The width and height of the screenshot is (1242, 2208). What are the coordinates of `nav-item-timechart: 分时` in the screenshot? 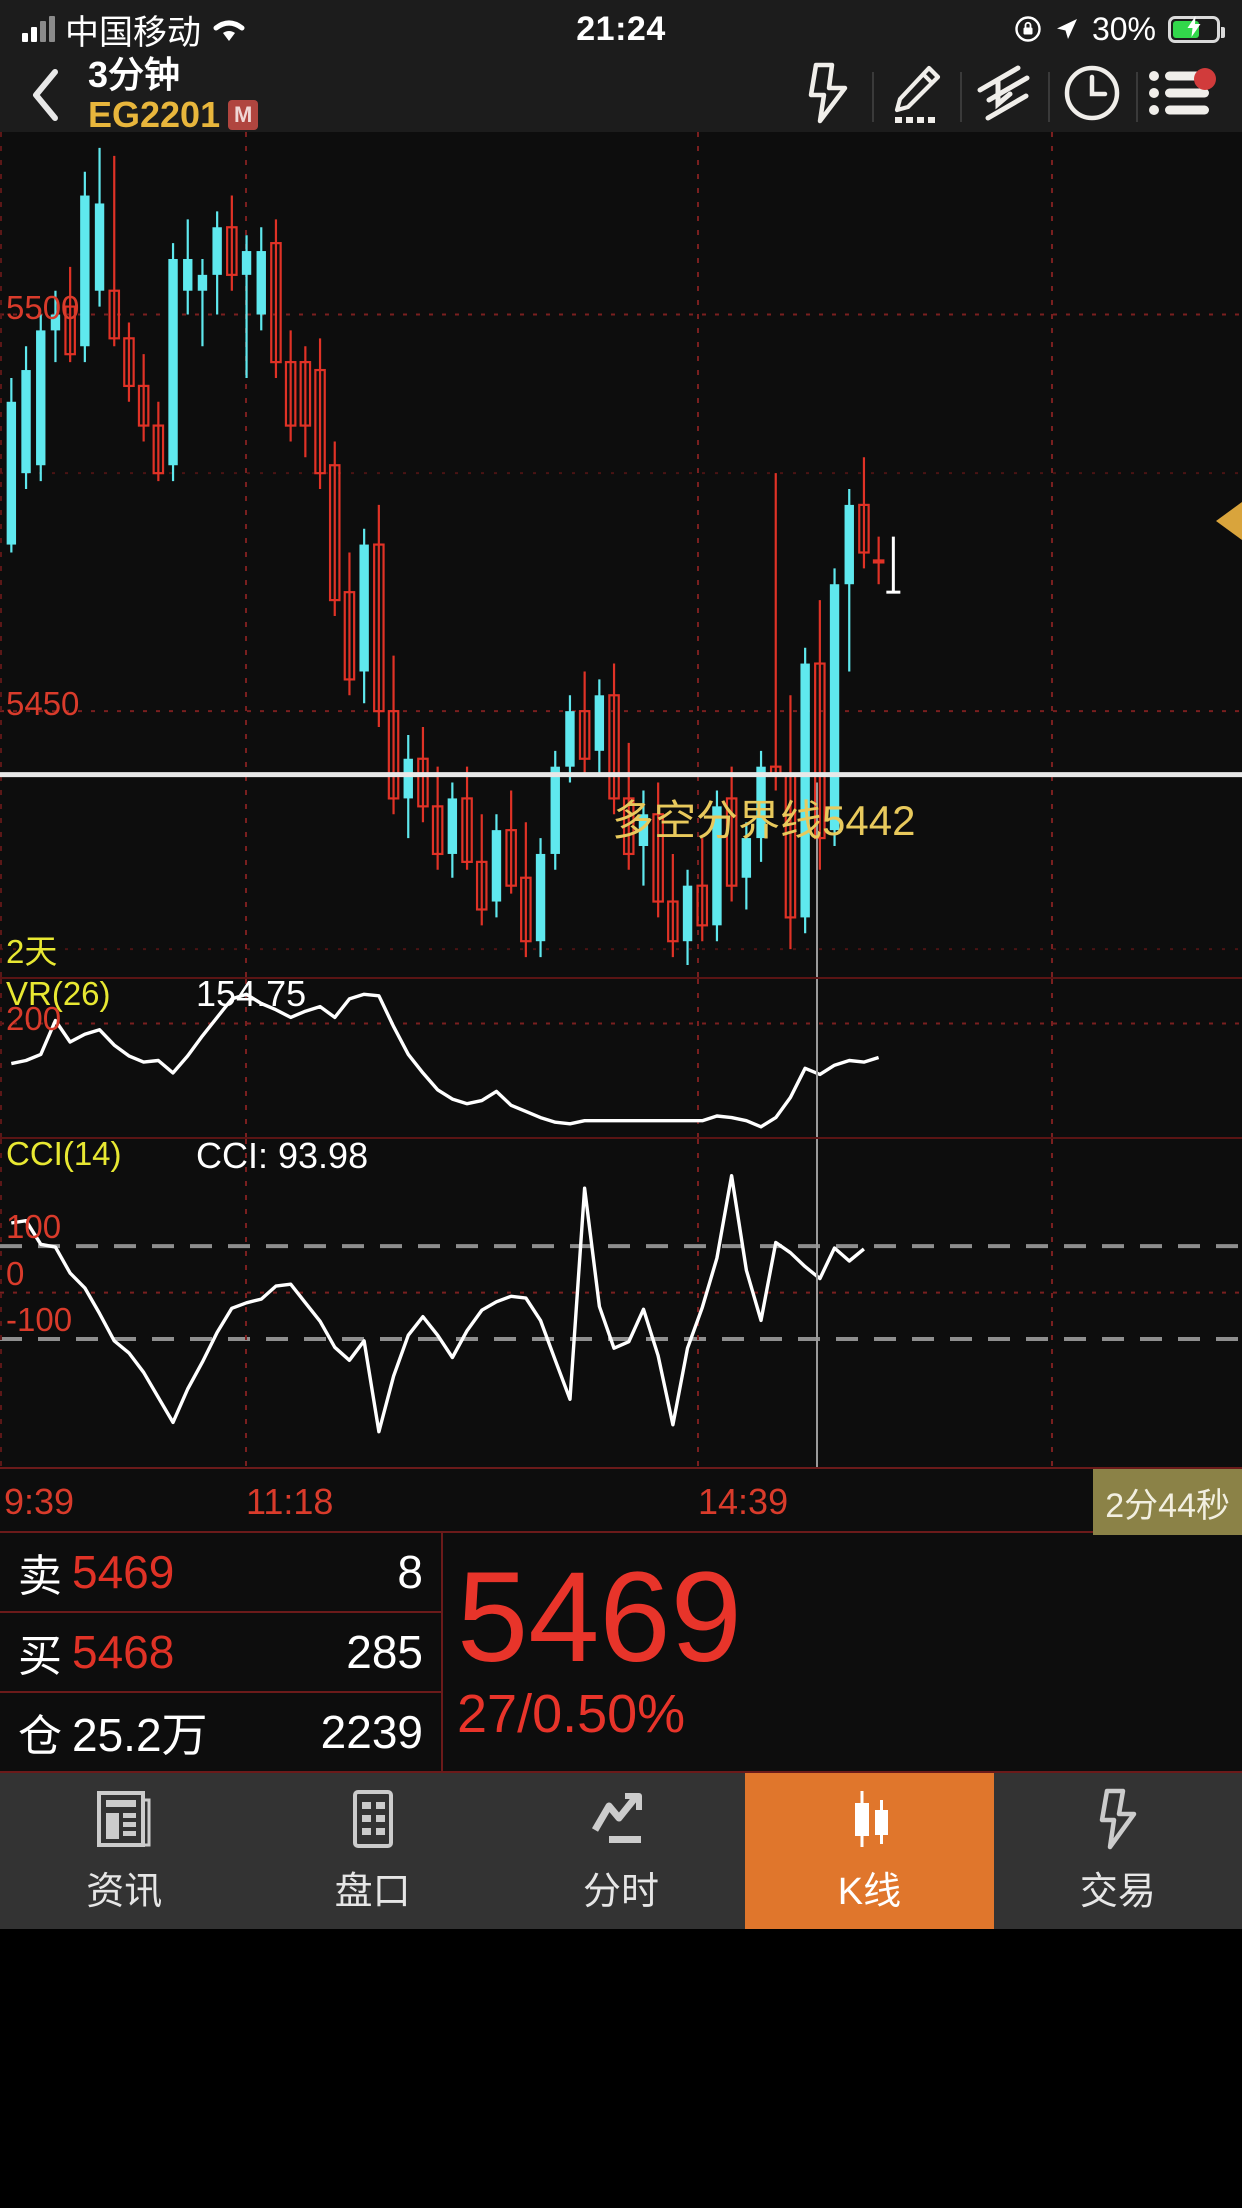 It's located at (621, 1851).